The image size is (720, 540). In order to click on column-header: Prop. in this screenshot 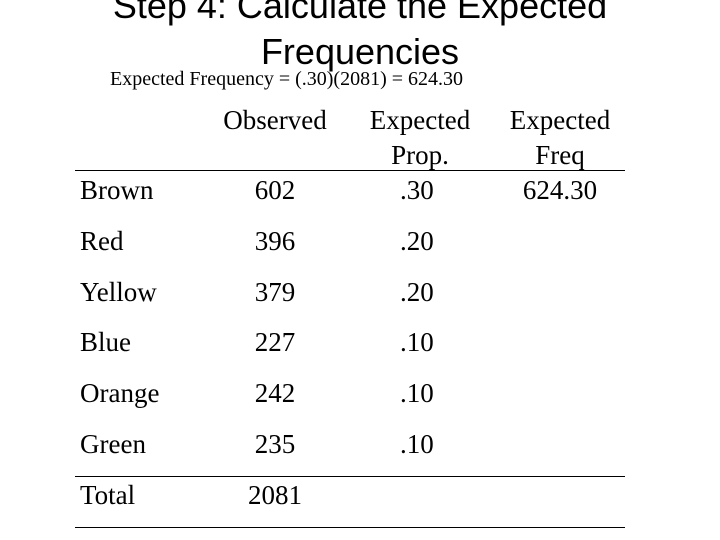, I will do `click(420, 155)`.